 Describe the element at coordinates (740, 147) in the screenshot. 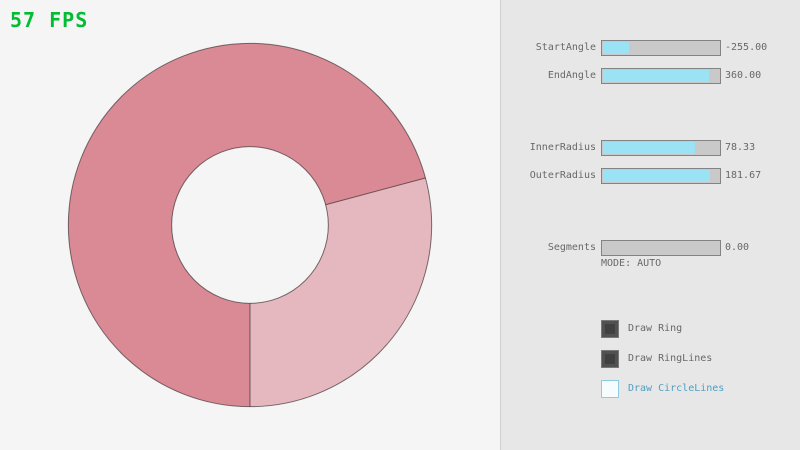

I see `inner-radius-value: 78.33` at that location.